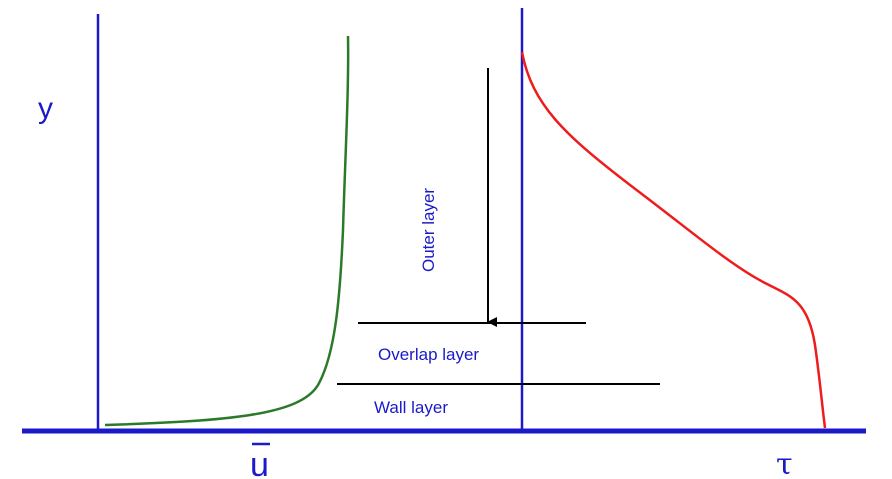 The height and width of the screenshot is (479, 892). What do you see at coordinates (428, 230) in the screenshot?
I see `outer-layer-label: Outer layer` at bounding box center [428, 230].